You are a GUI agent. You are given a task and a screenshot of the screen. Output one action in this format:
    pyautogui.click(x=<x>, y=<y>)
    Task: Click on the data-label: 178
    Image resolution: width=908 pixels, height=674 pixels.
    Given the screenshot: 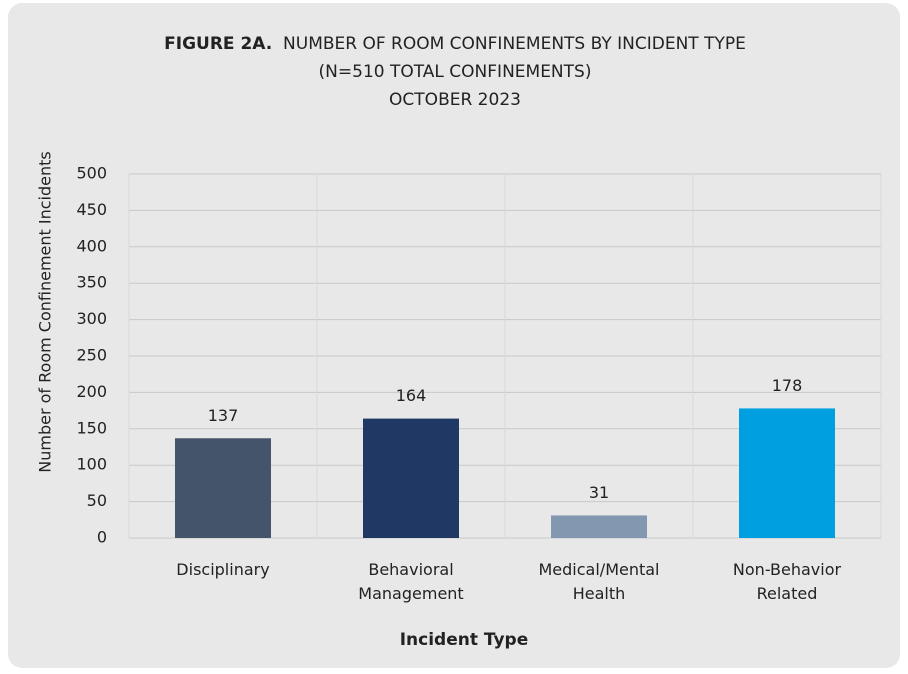 What is the action you would take?
    pyautogui.click(x=787, y=385)
    